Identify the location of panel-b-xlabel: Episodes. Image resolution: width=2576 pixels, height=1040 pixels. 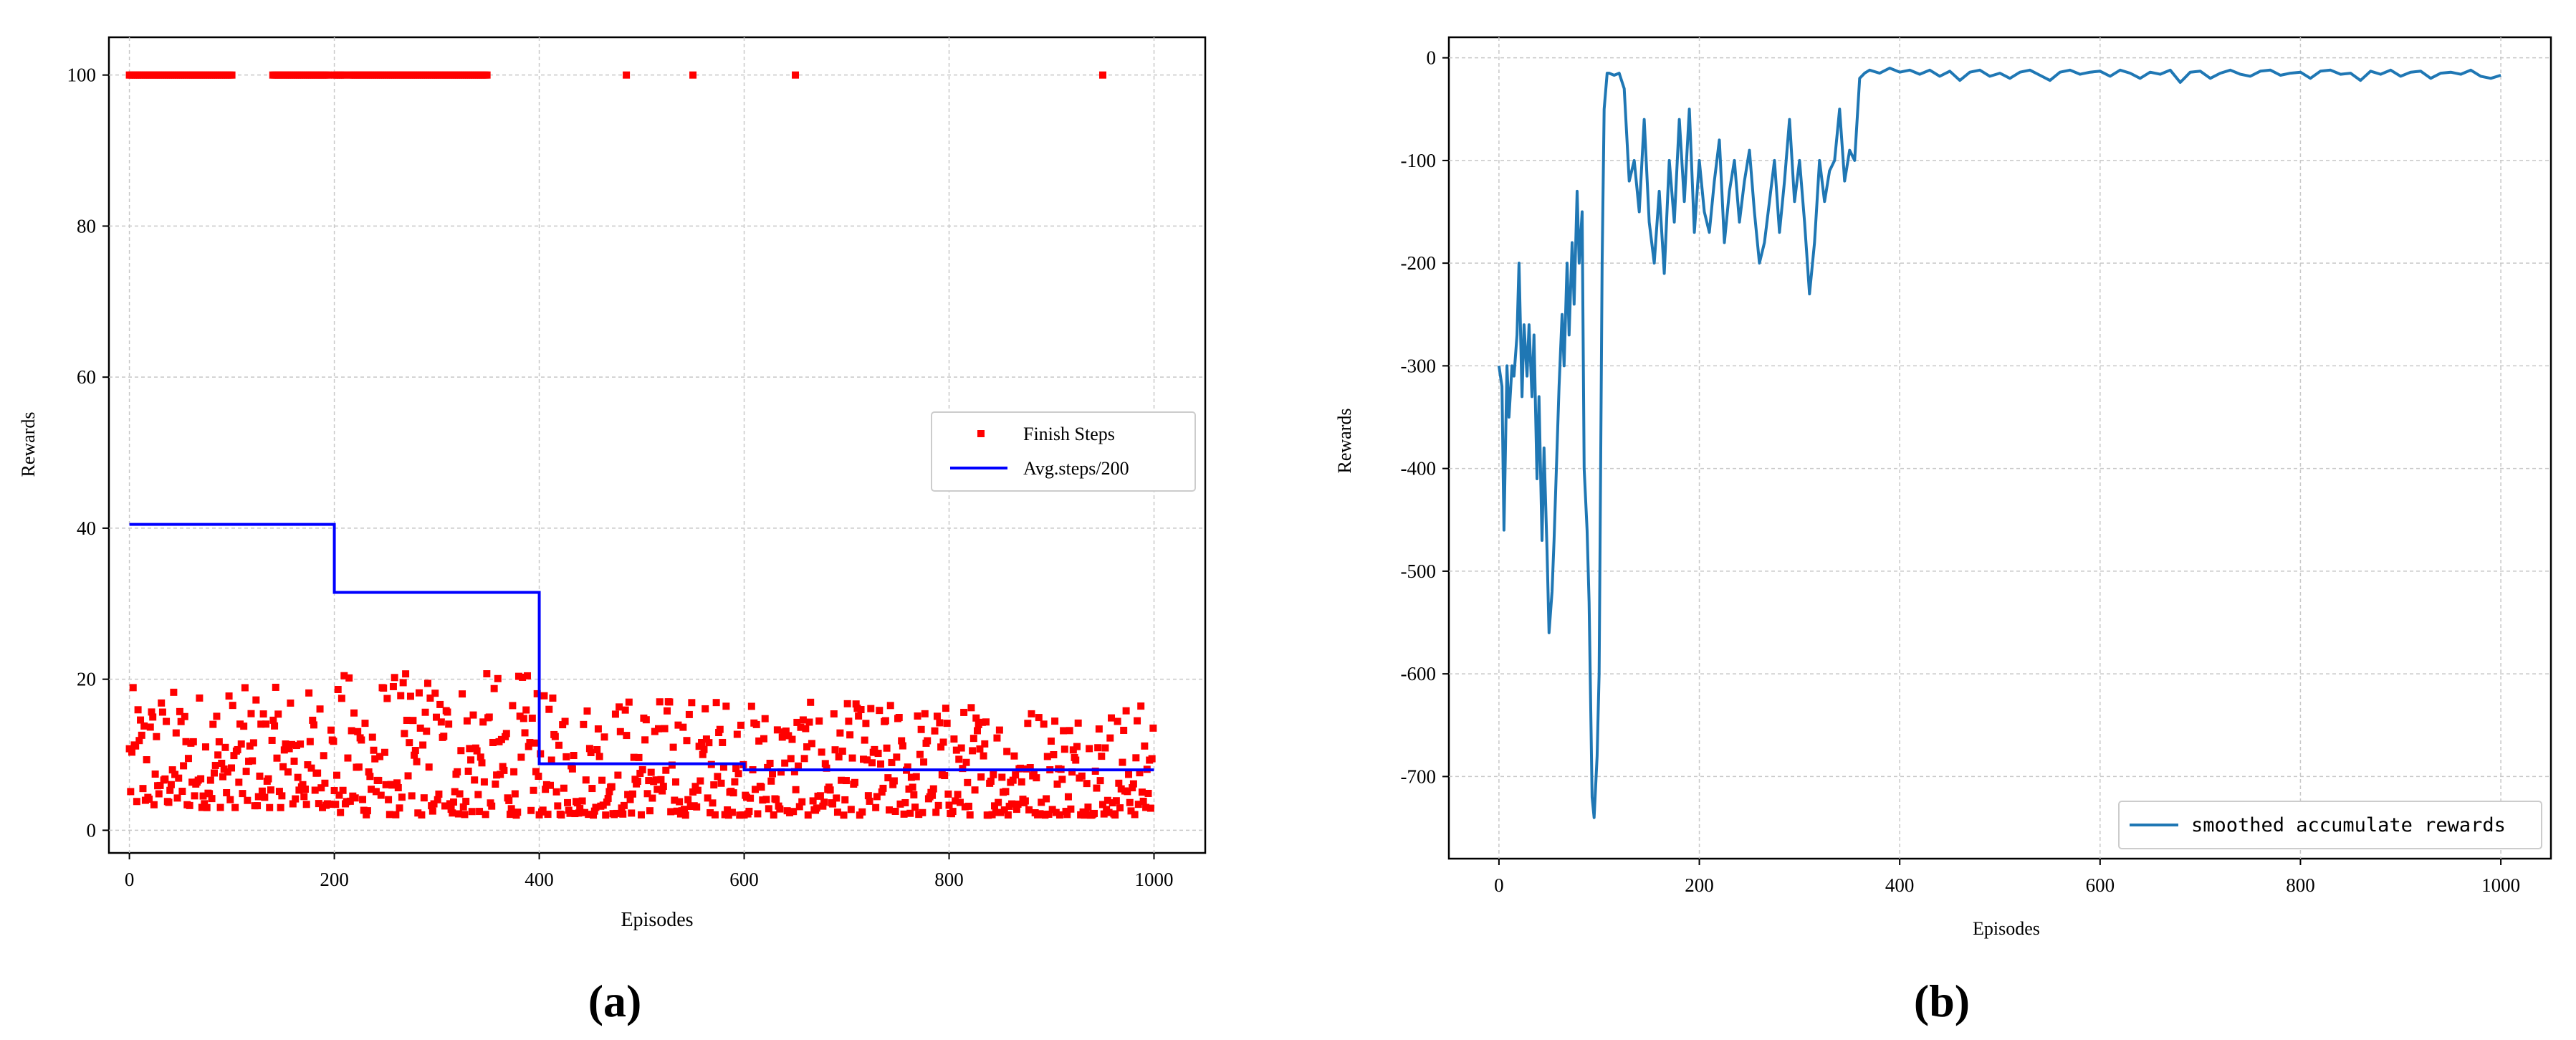
(2006, 929).